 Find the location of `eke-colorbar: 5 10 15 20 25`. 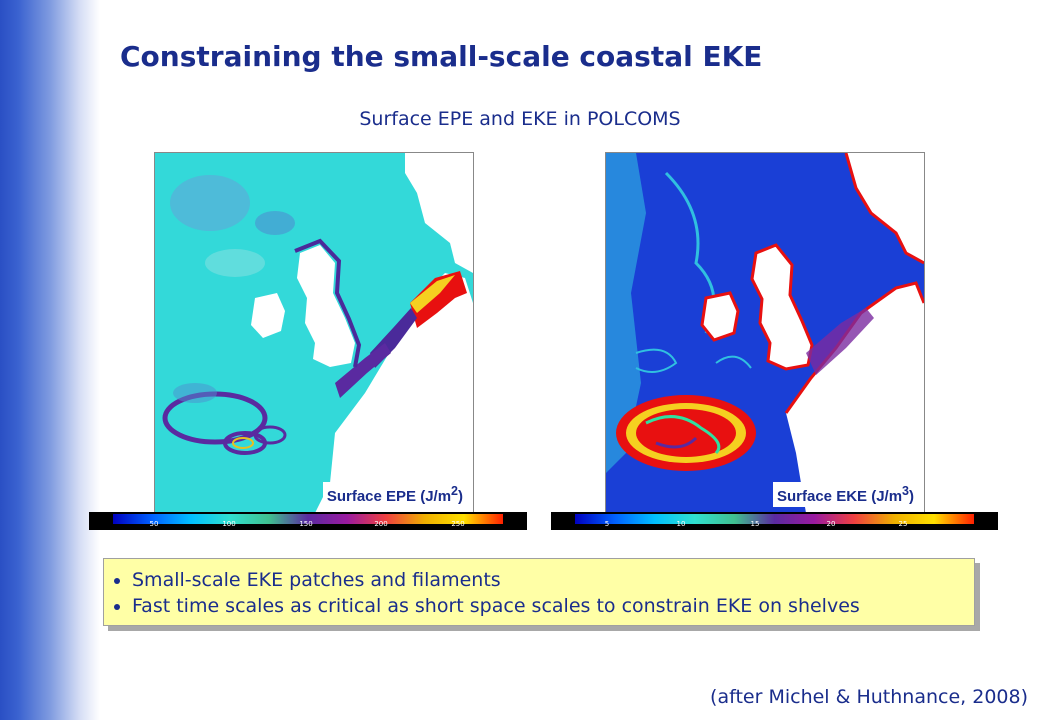

eke-colorbar: 5 10 15 20 25 is located at coordinates (774, 521).